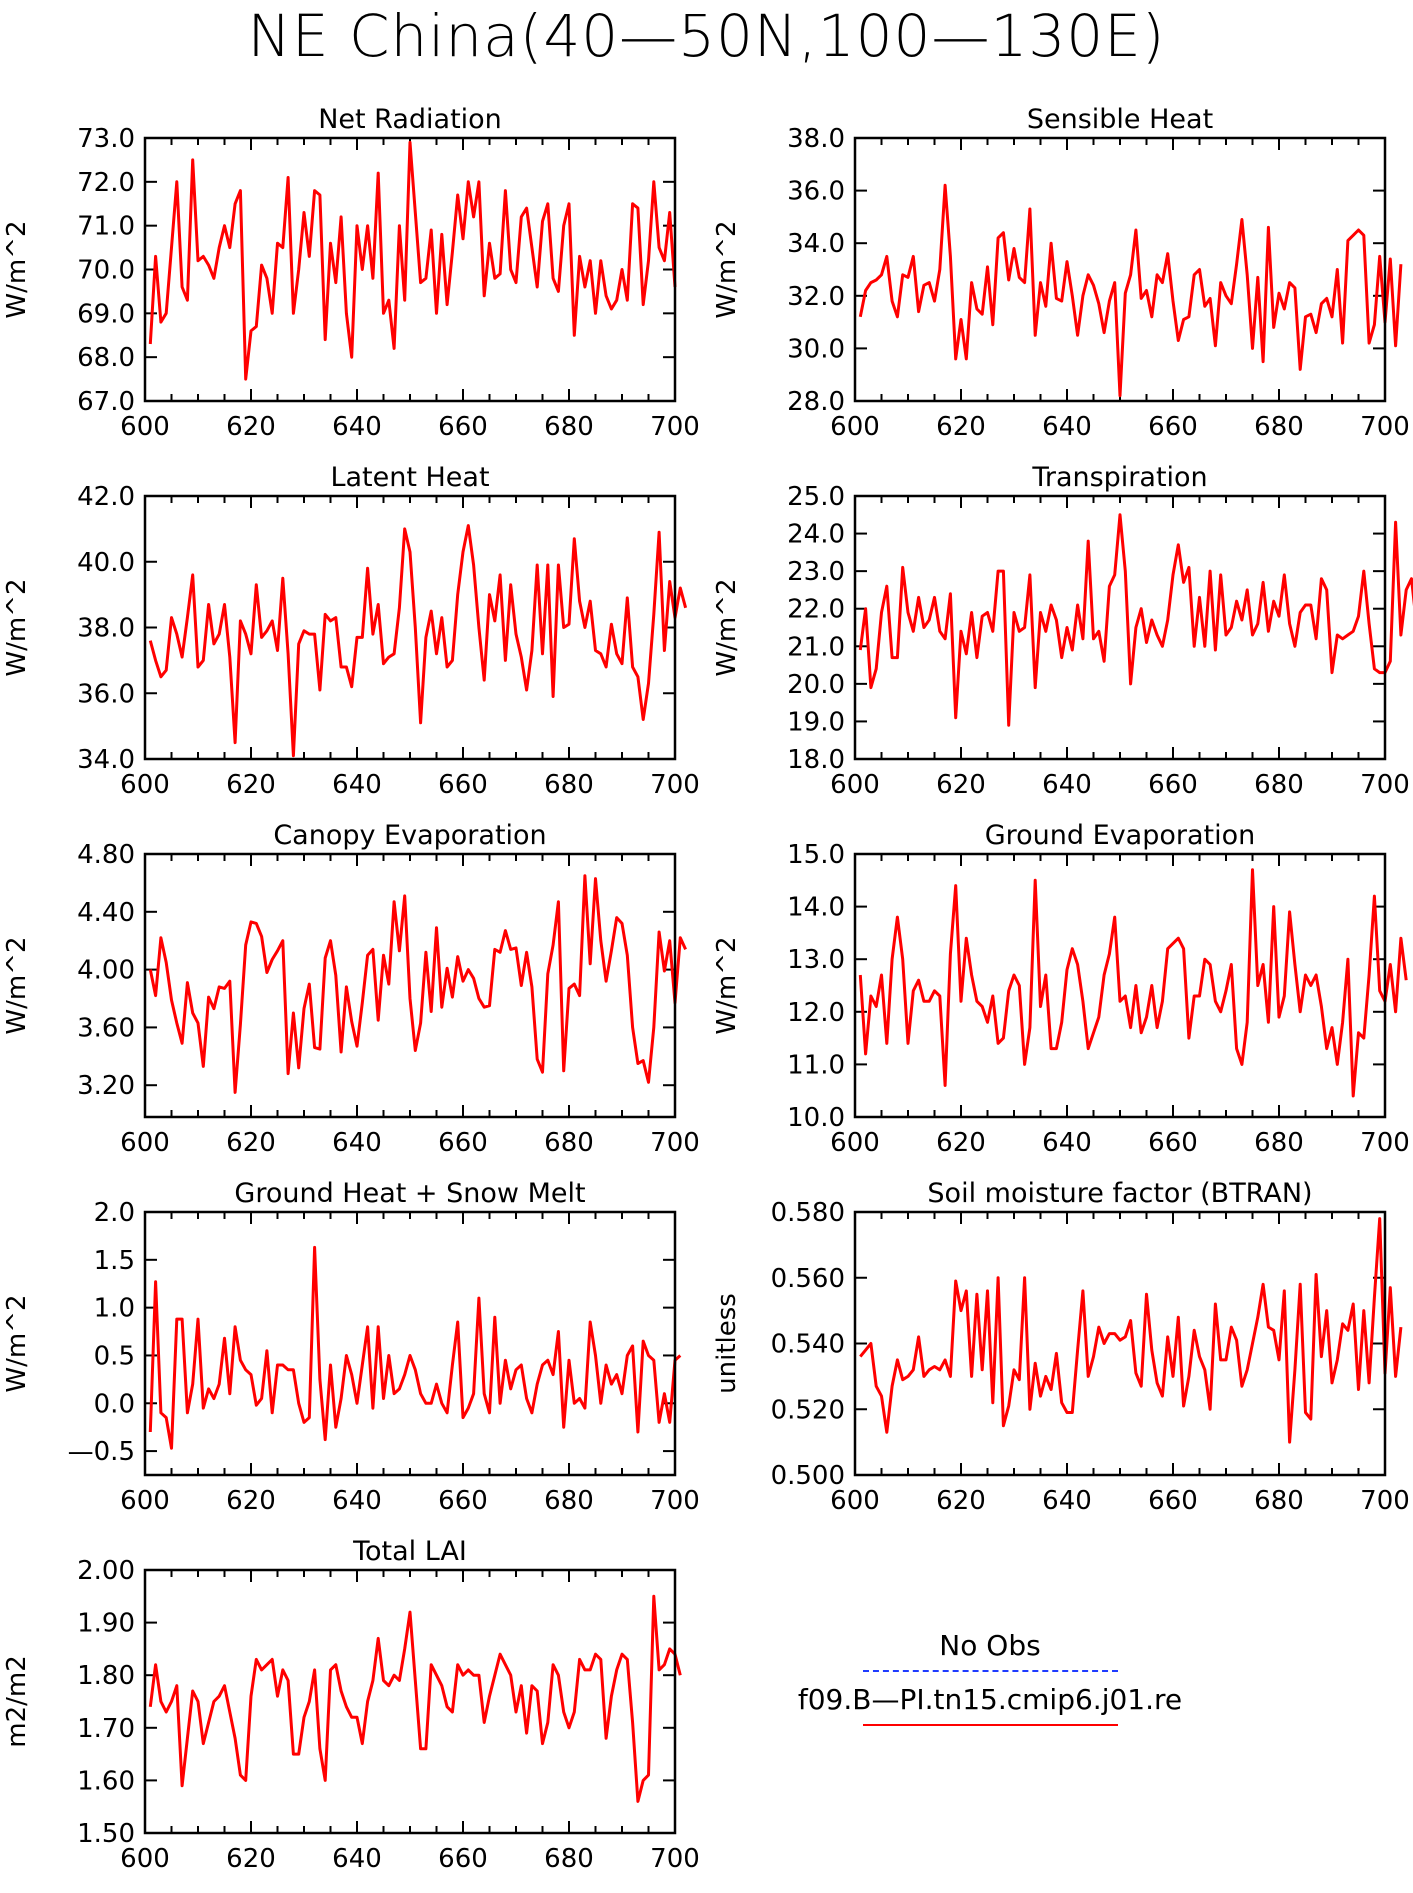 Image resolution: width=1413 pixels, height=1893 pixels. What do you see at coordinates (808, 1213) in the screenshot?
I see `y-tick-label: 0.580` at bounding box center [808, 1213].